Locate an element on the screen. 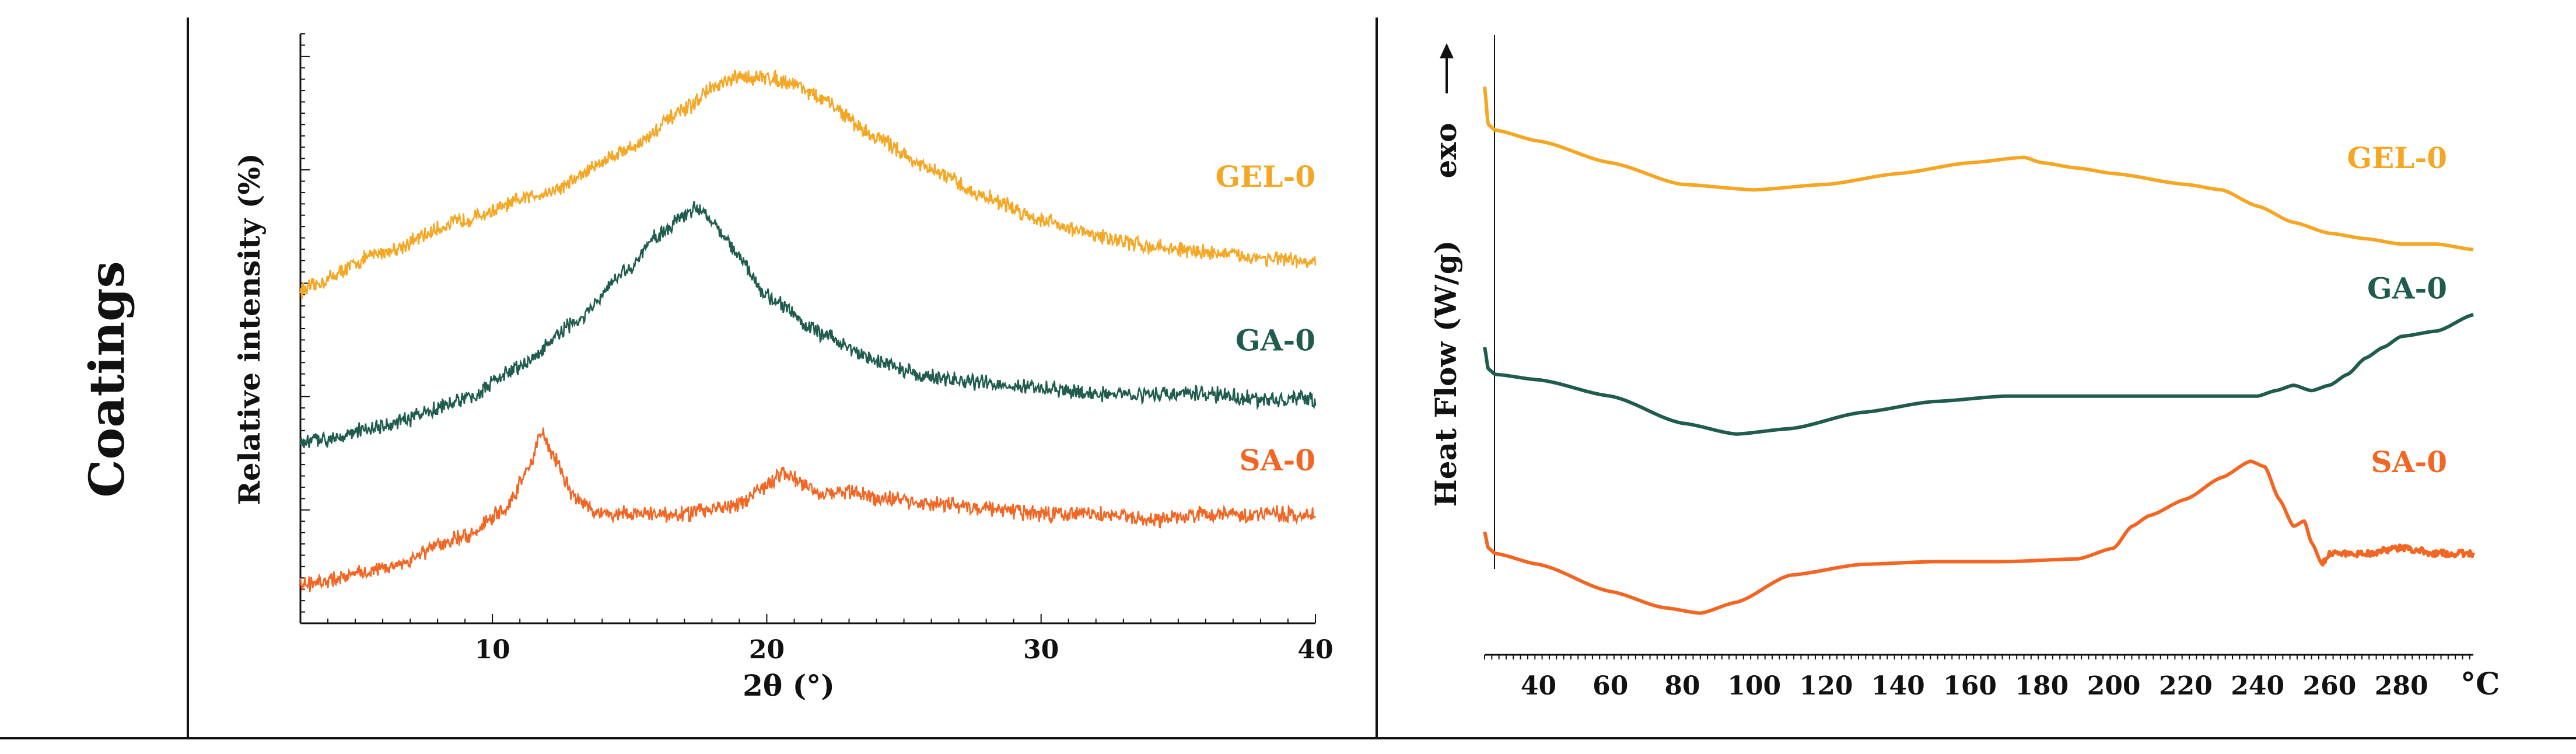 Image resolution: width=2576 pixels, height=754 pixels. dsc-x-tick-label: 240 is located at coordinates (2257, 686).